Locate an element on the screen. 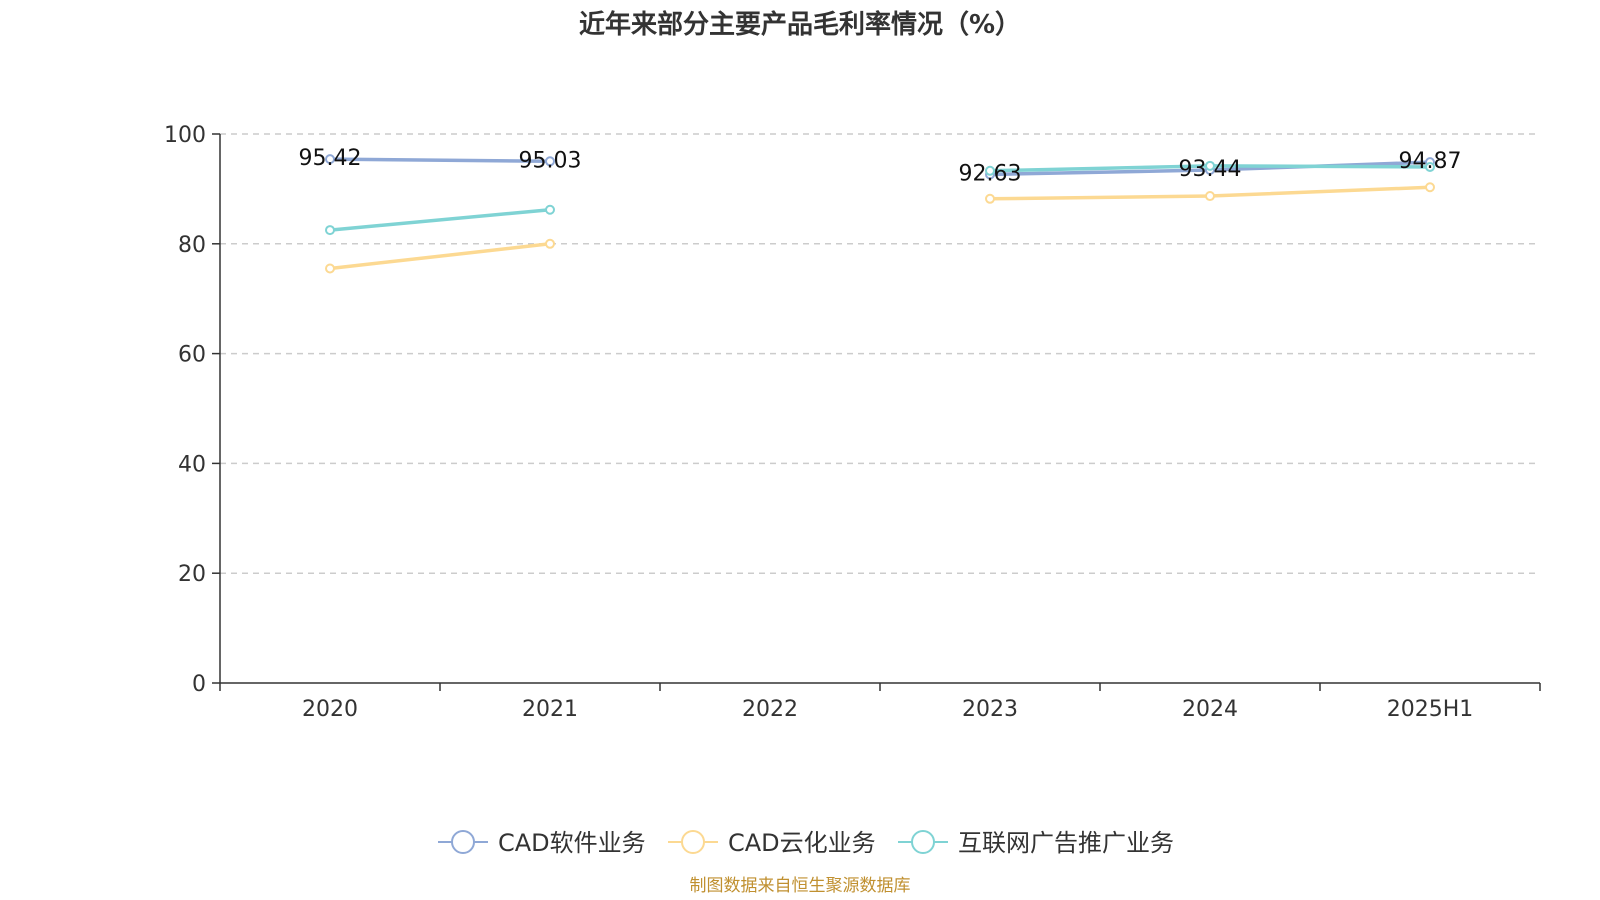  y-tick-label: 40 is located at coordinates (192, 464).